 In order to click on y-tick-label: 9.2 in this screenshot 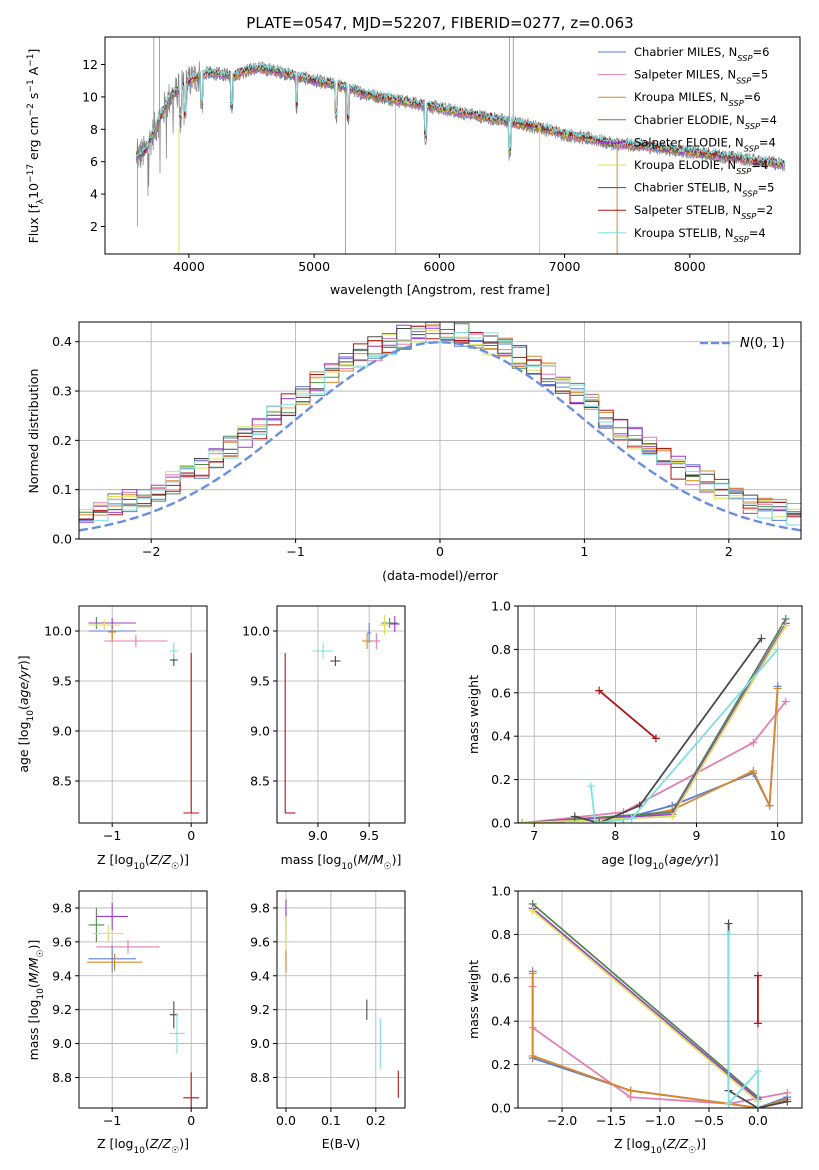, I will do `click(260, 1009)`.